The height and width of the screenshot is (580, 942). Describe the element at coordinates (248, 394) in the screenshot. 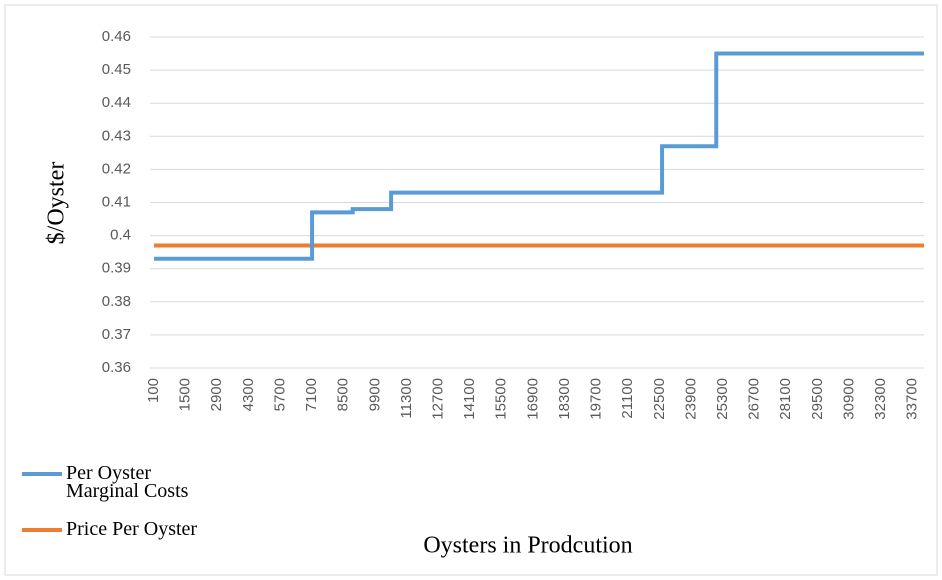

I see `x-tick-label: 4300` at that location.